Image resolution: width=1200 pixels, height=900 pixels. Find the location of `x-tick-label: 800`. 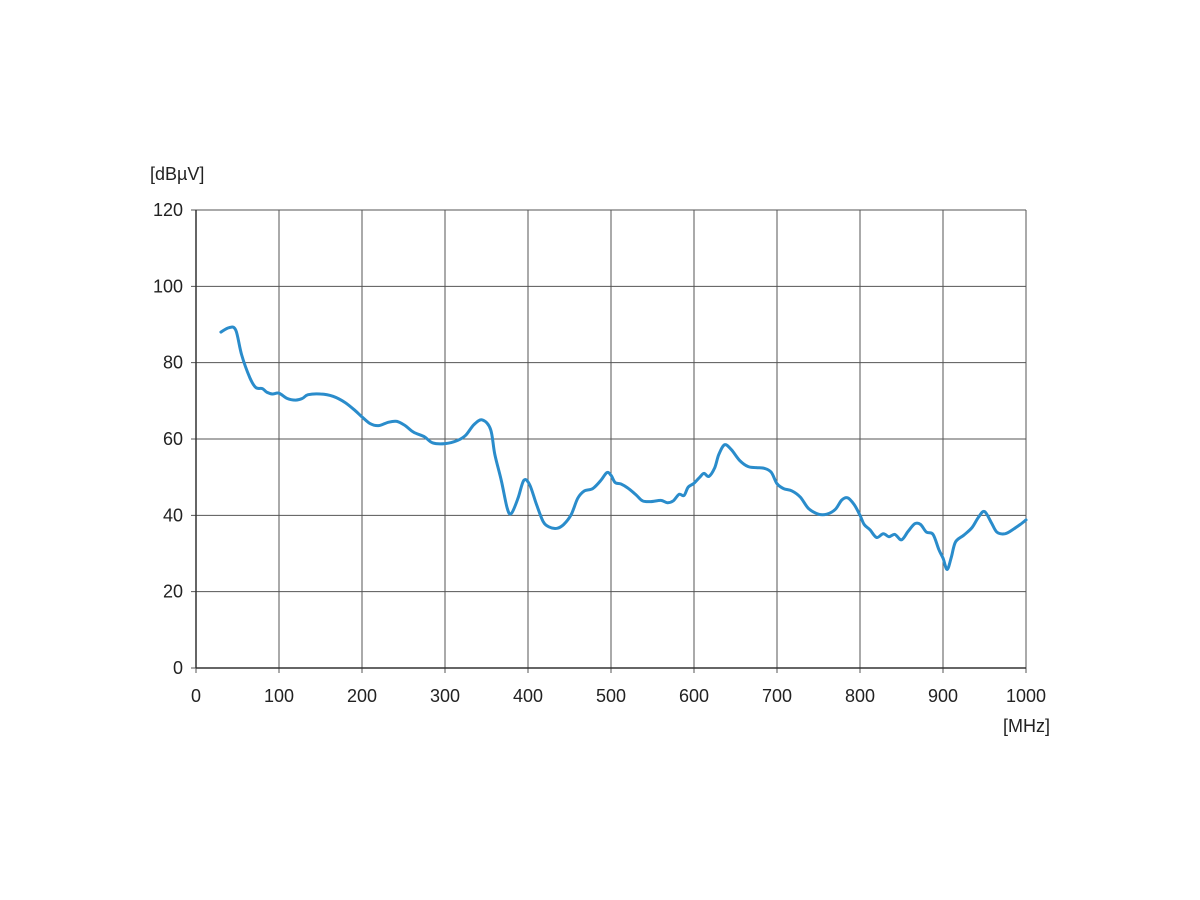

x-tick-label: 800 is located at coordinates (860, 696).